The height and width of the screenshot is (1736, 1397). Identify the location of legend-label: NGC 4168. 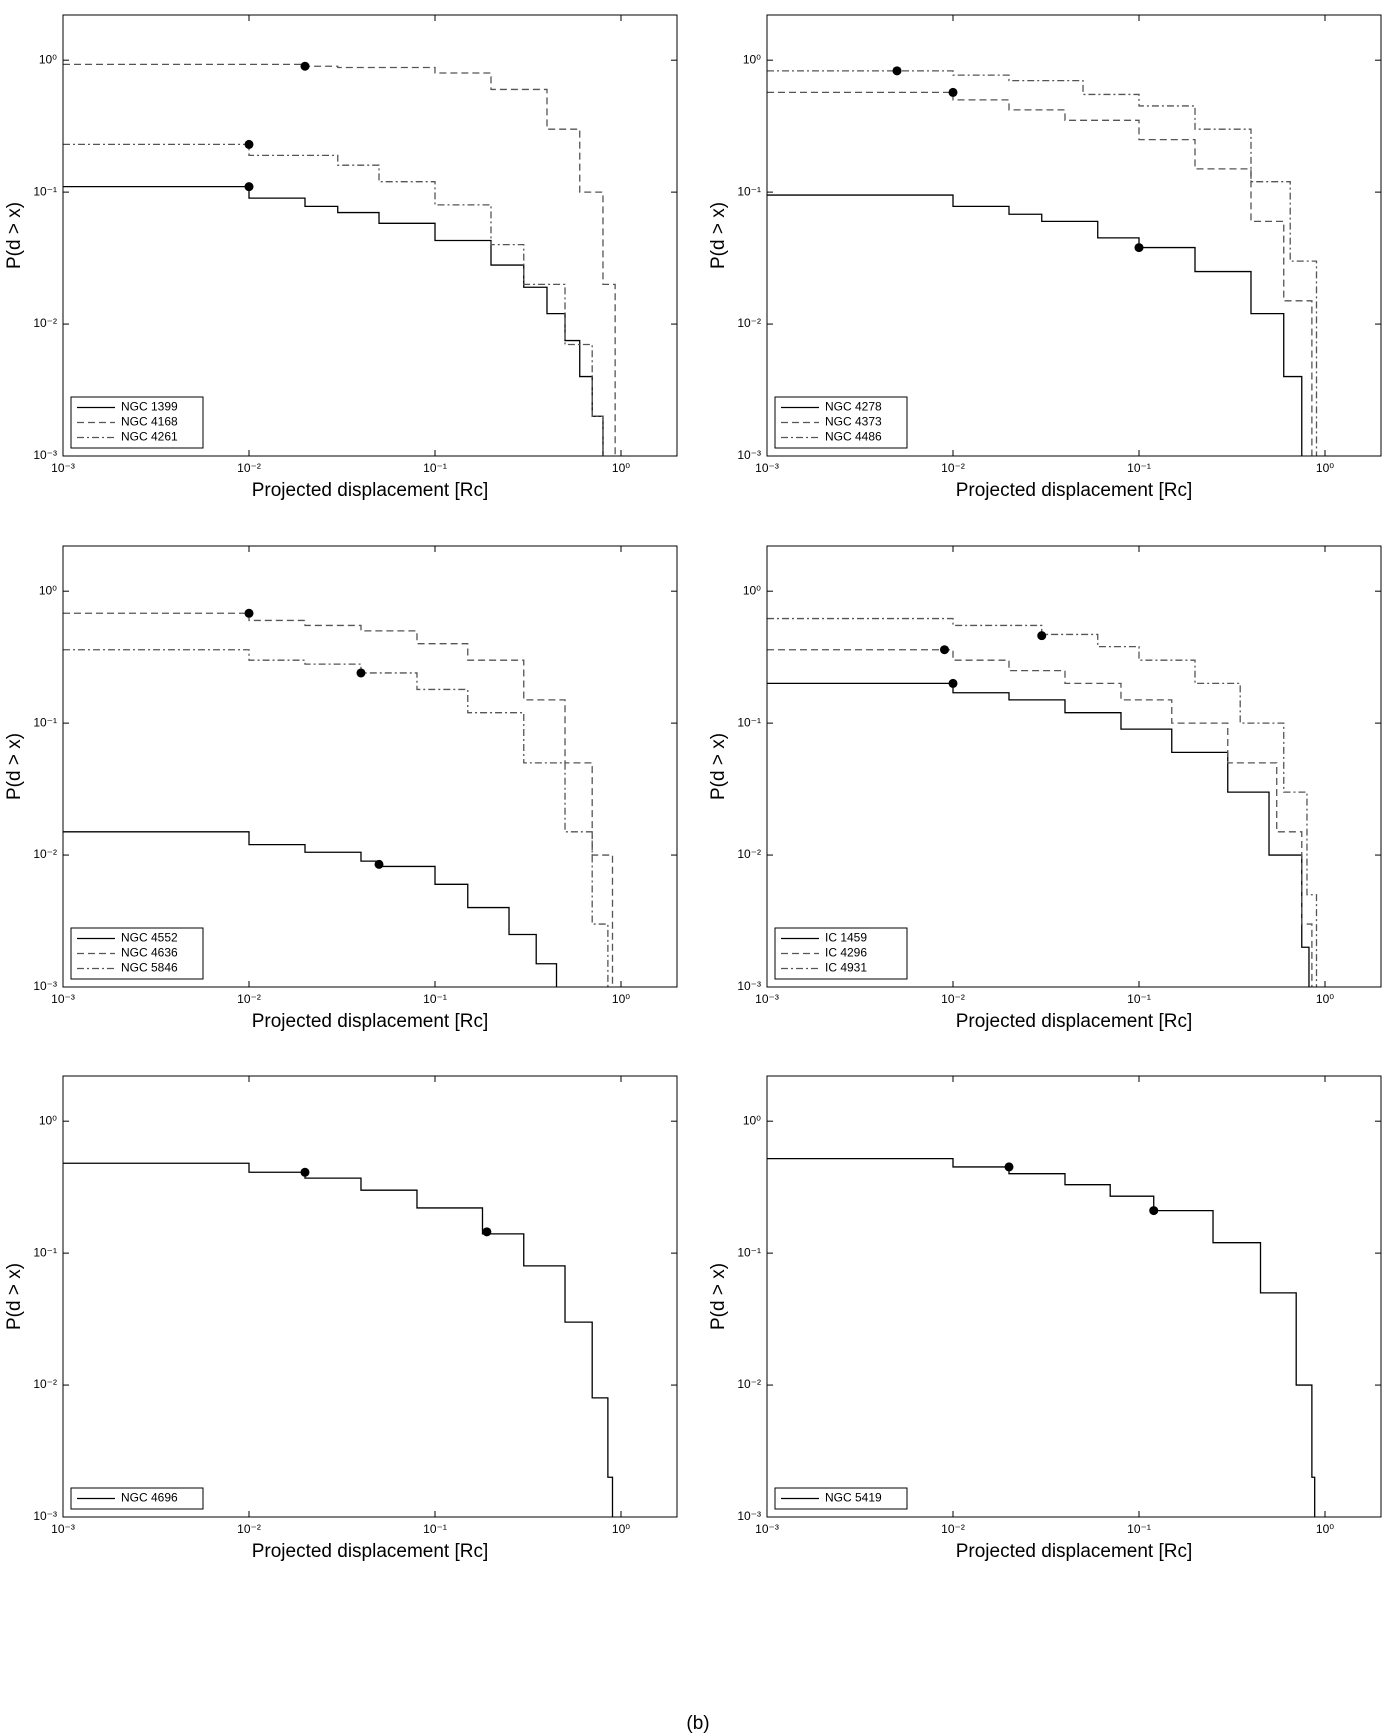
(149, 422).